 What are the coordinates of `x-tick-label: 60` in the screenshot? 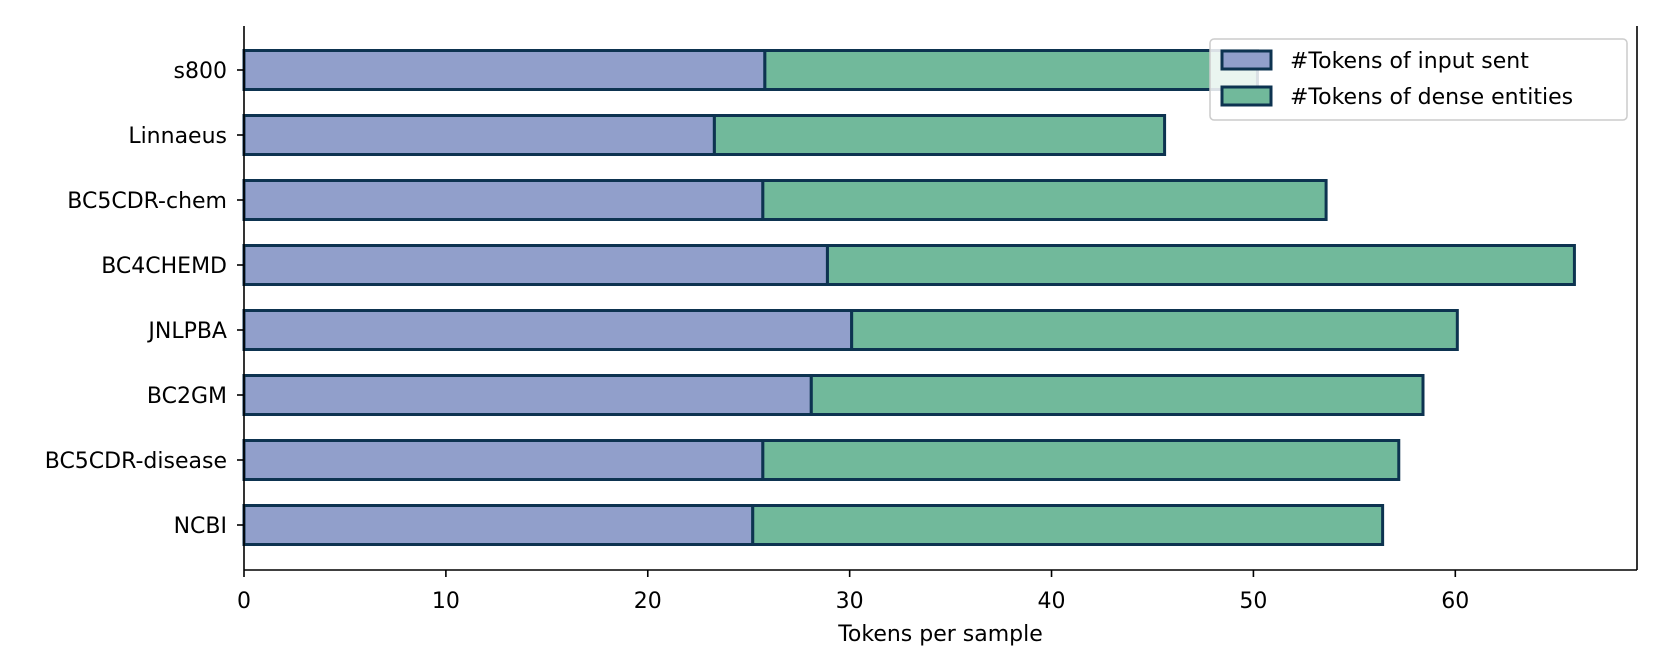 It's located at (1455, 601).